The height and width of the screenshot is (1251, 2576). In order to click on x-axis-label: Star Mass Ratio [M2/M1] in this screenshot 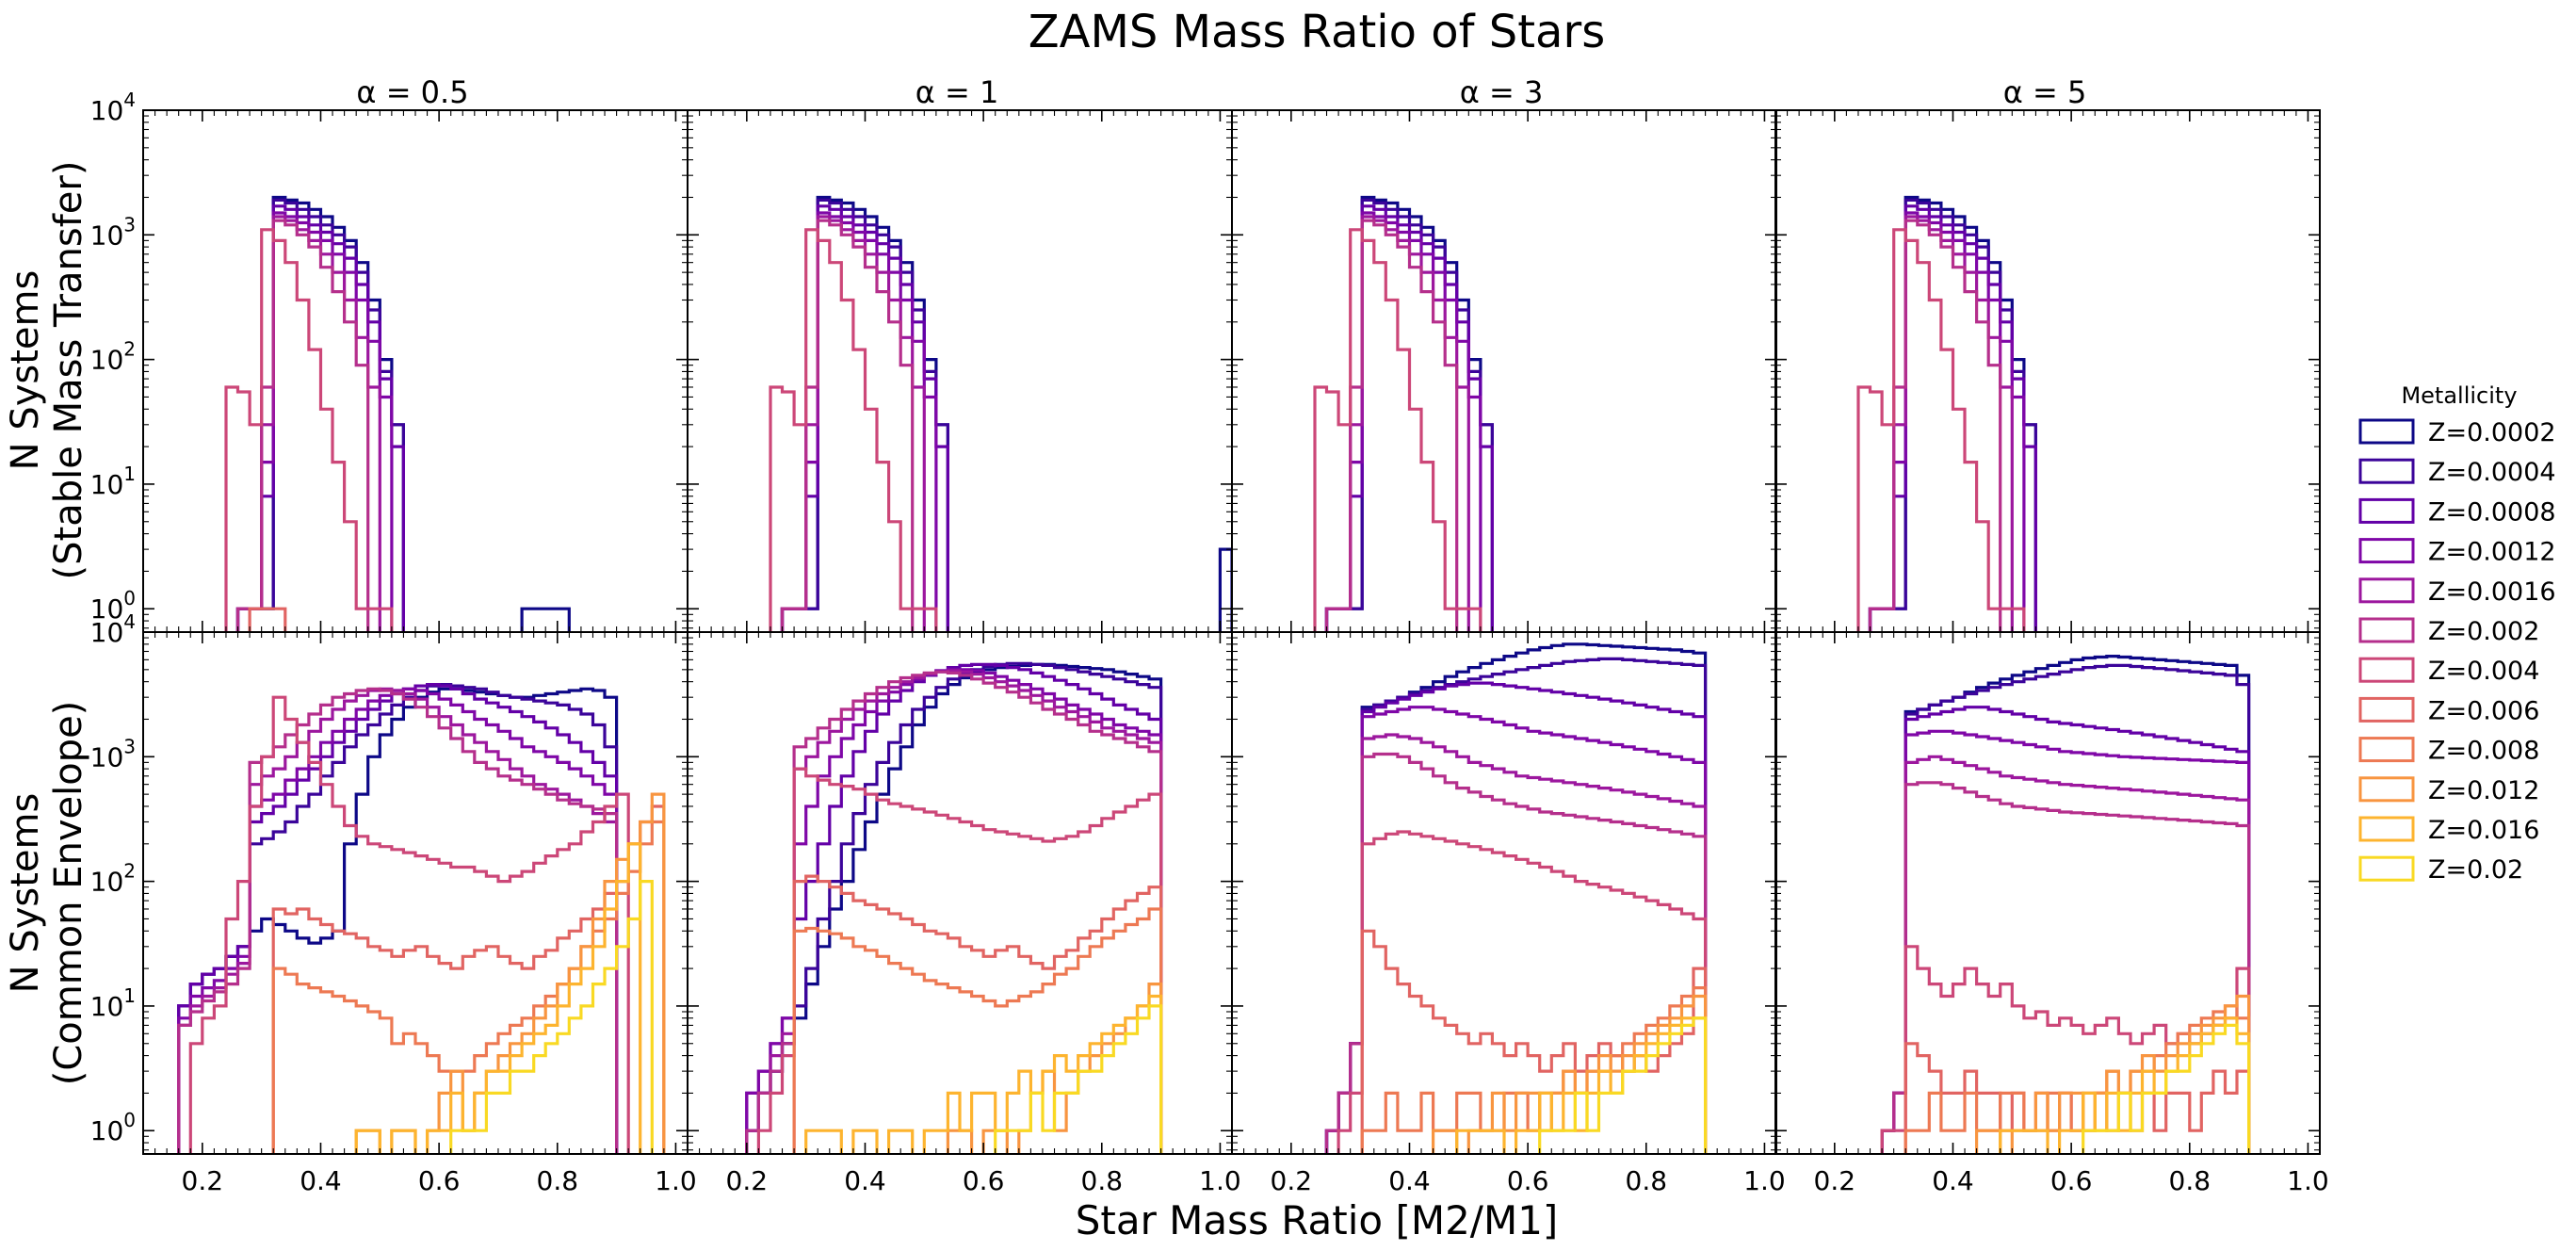, I will do `click(1317, 1220)`.